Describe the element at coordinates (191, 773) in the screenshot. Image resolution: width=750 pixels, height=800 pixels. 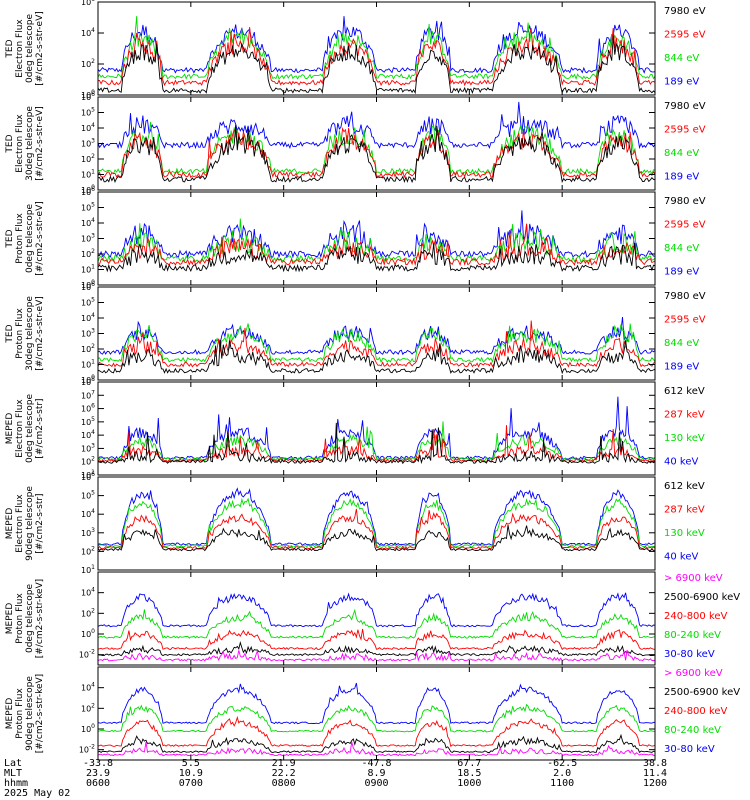
I see `x-tick-label: 10.9` at that location.